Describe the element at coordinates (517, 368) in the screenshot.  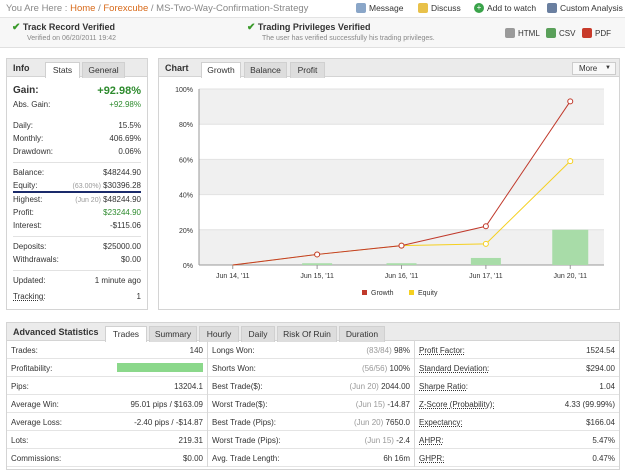
I see `stat-row: Standard Deviation: $294.00` at that location.